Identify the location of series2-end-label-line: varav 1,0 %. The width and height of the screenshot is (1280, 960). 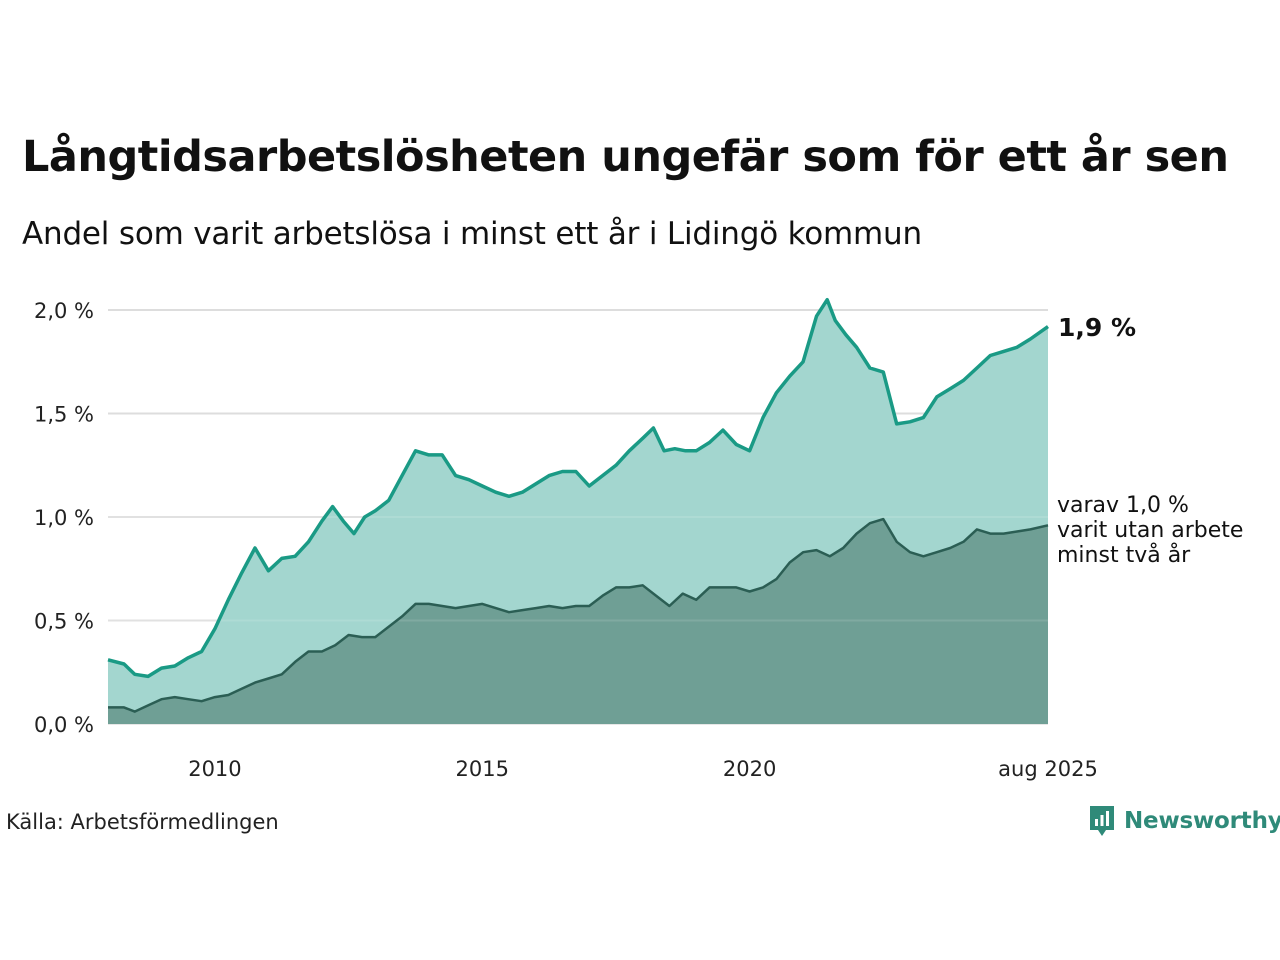
(1123, 505).